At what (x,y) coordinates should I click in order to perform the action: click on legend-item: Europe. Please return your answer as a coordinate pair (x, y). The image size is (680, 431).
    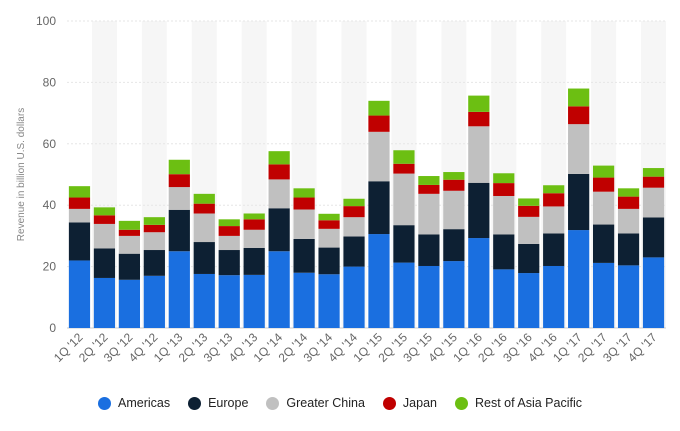
    Looking at the image, I should click on (218, 403).